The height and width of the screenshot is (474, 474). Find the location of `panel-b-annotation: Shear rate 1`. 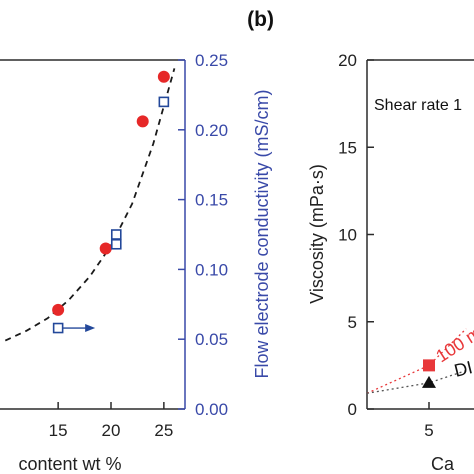

panel-b-annotation: Shear rate 1 is located at coordinates (418, 105).